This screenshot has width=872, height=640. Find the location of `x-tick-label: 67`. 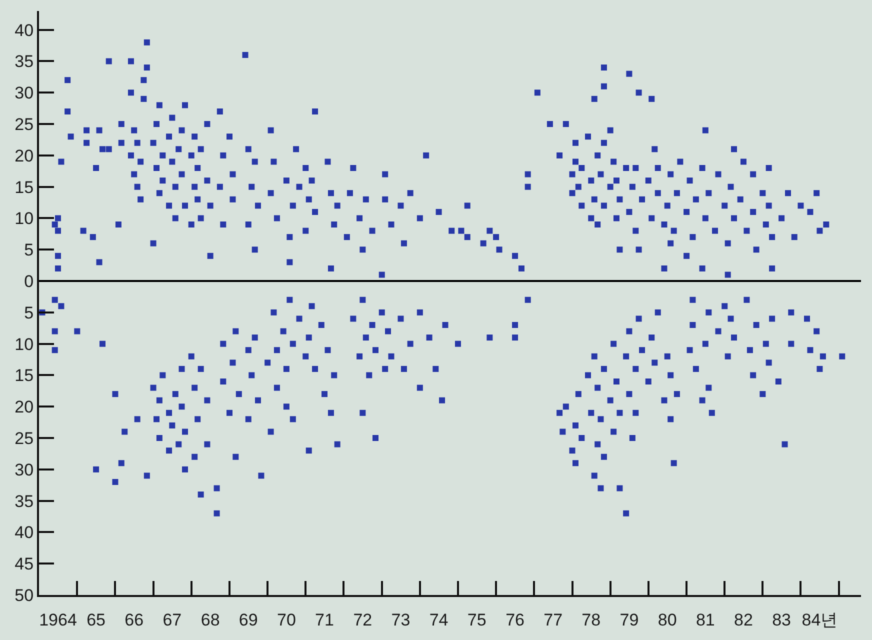

x-tick-label: 67 is located at coordinates (172, 620).